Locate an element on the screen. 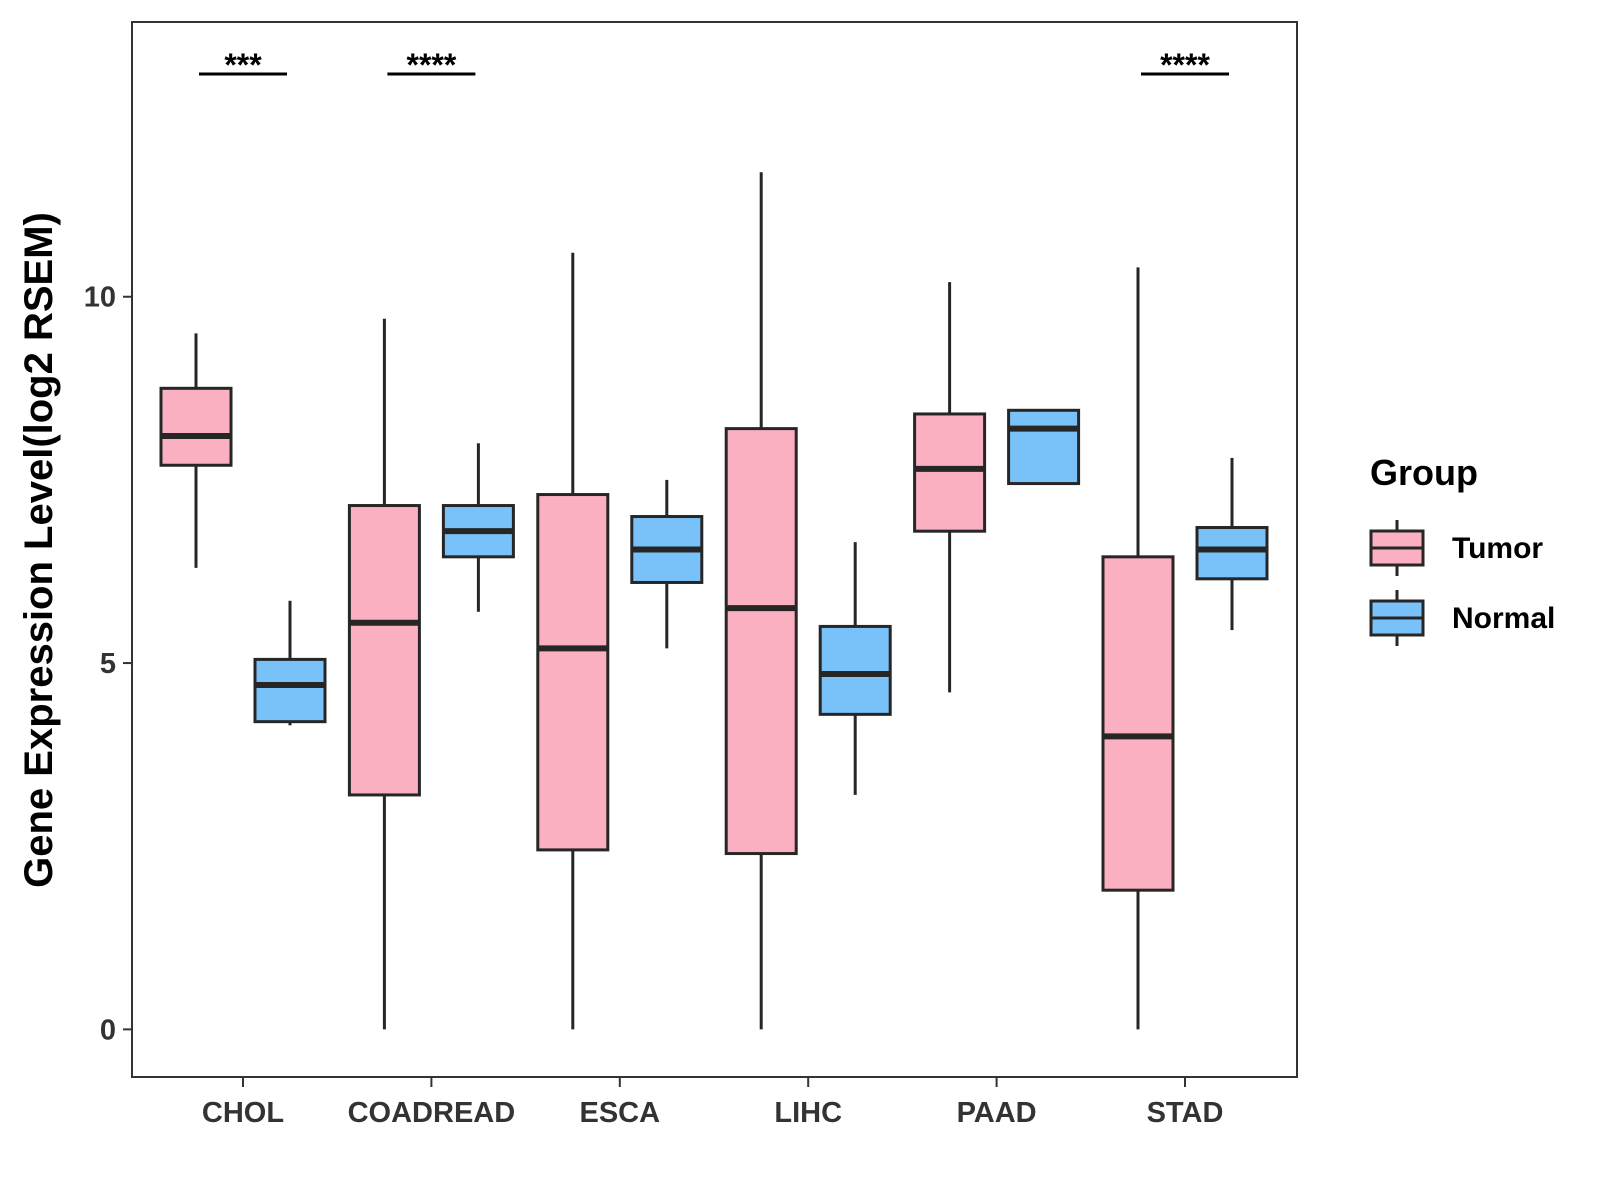 This screenshot has height=1200, width=1600. legend-entry-tumor: Tumor is located at coordinates (1456, 548).